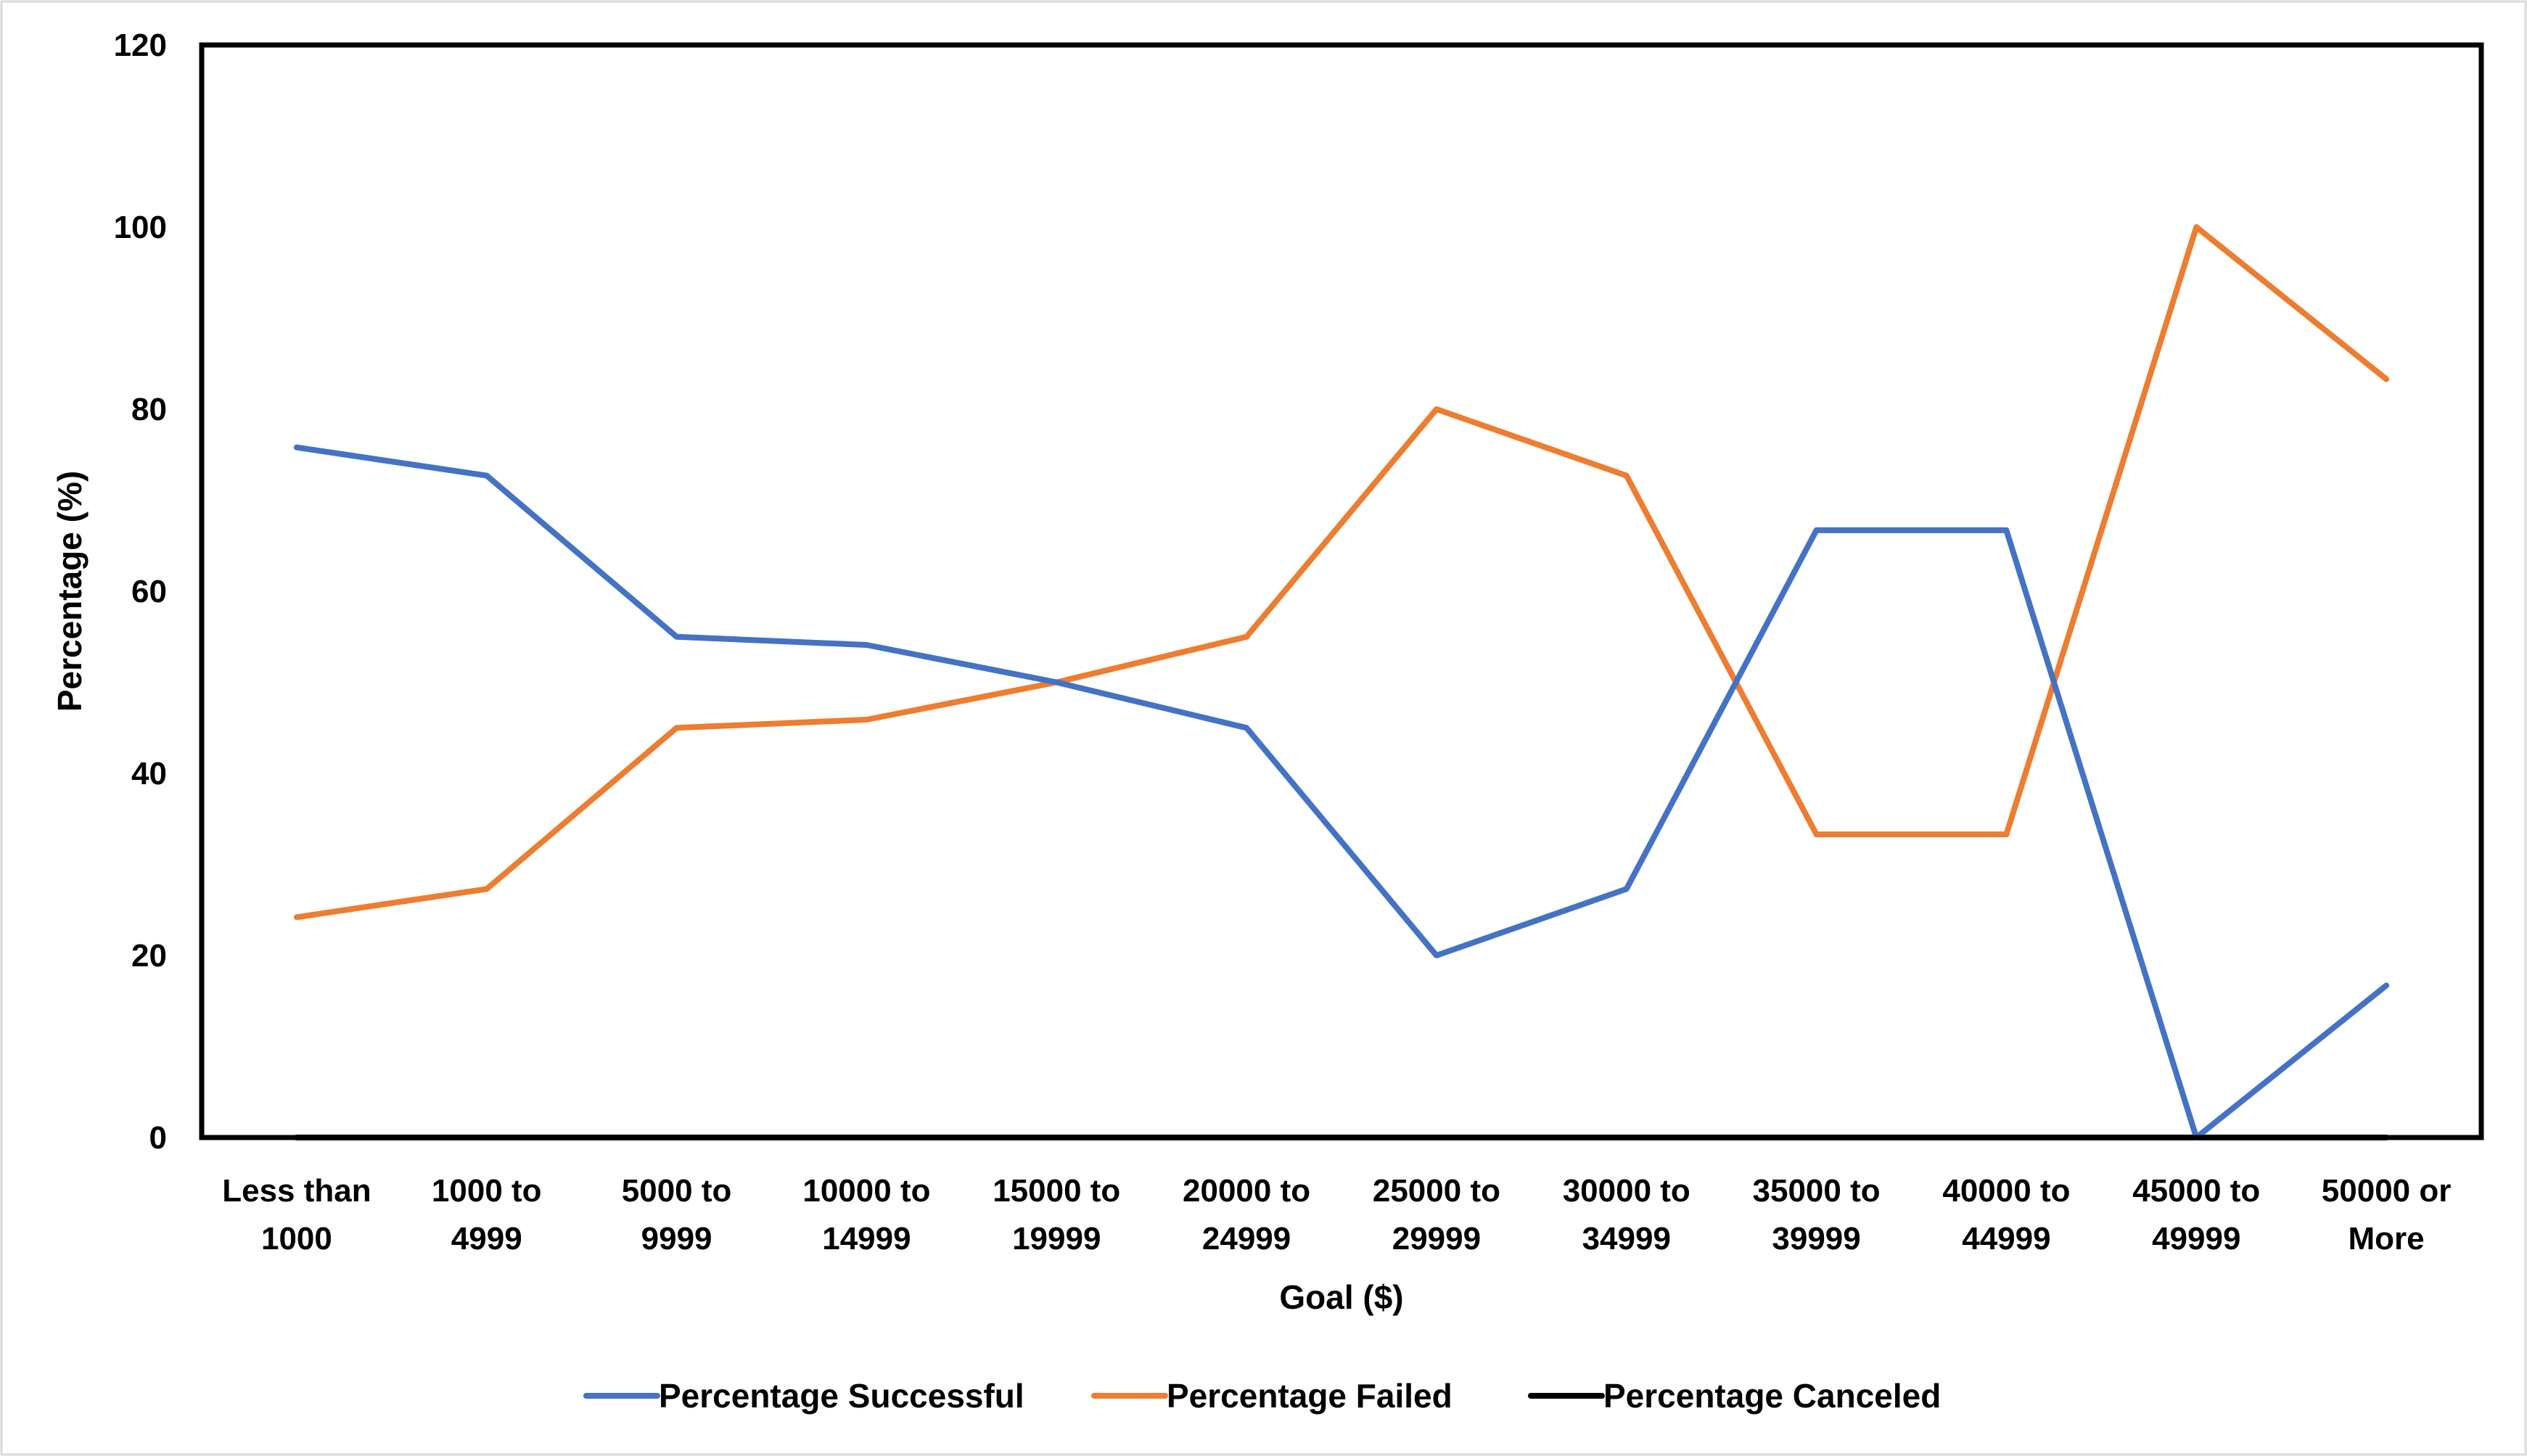  I want to click on x-tick-label-line: 40000 to, so click(2006, 1191).